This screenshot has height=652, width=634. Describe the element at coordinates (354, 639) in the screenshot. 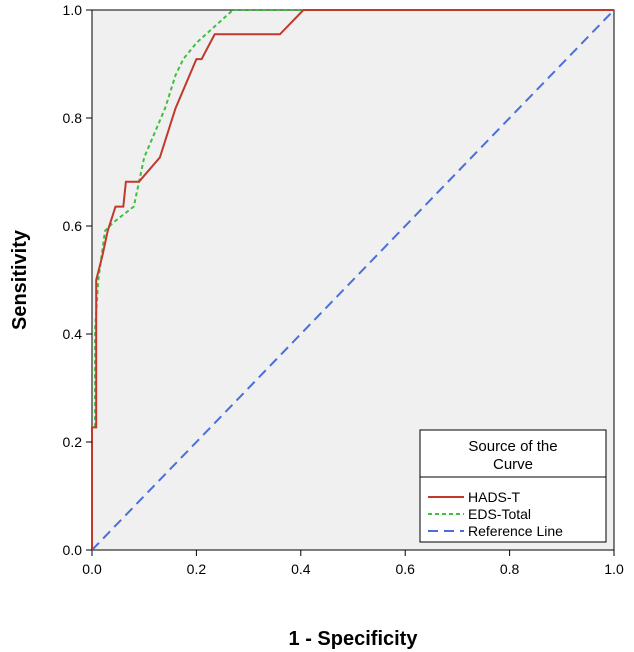

I see `x-axis-label: 1 - Specificity` at that location.